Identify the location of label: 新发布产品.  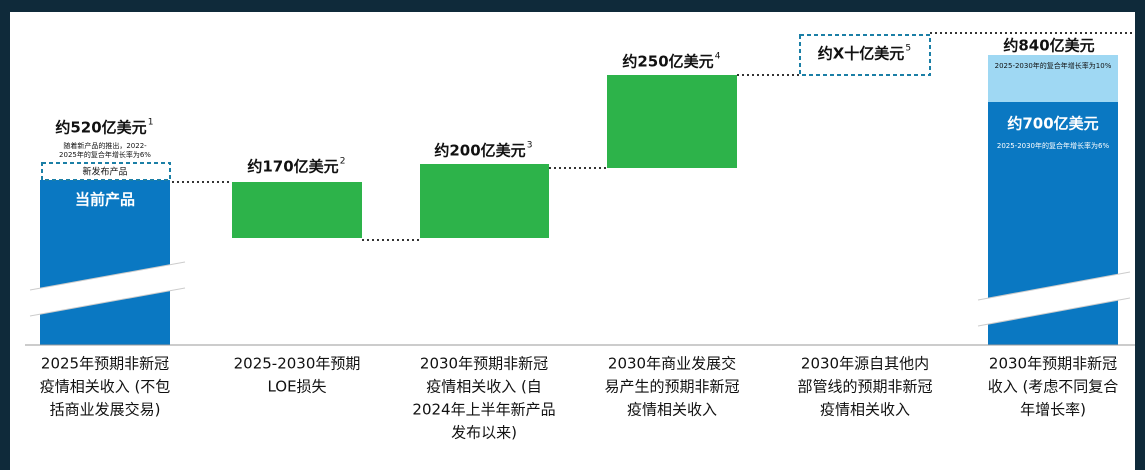
(104, 172).